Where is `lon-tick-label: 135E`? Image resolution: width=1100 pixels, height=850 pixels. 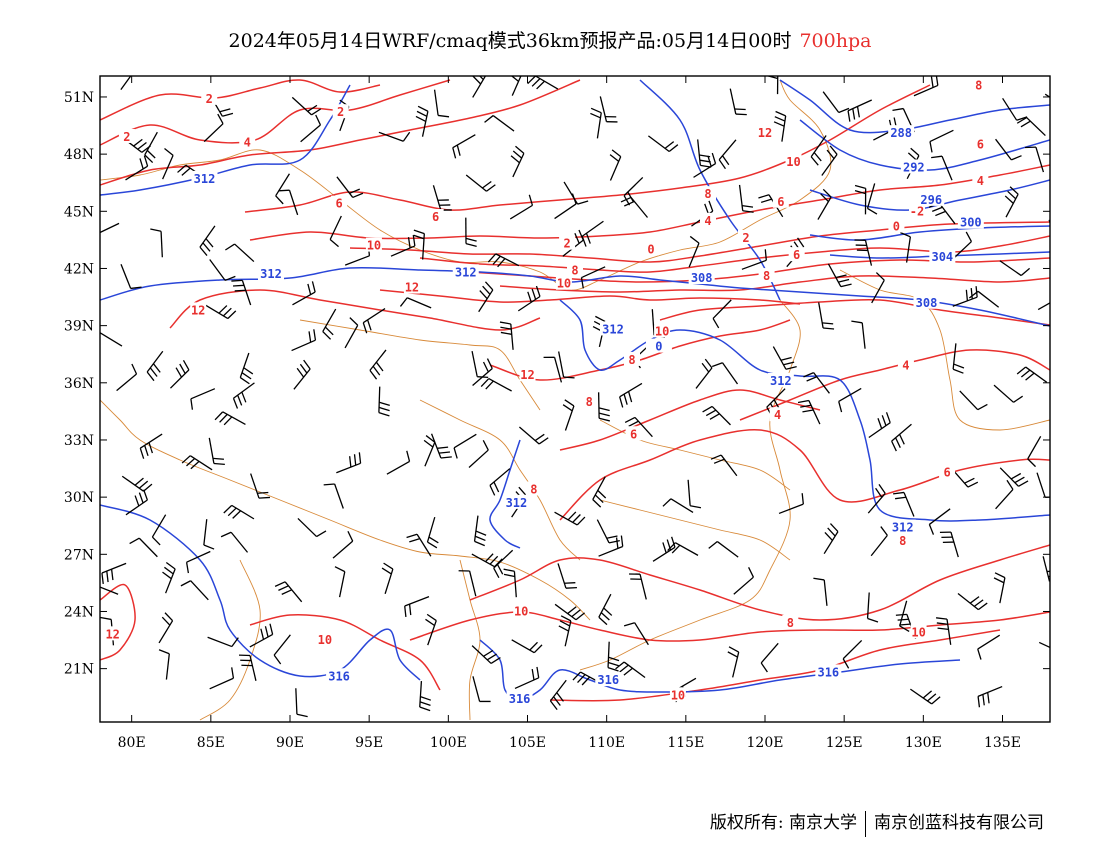 lon-tick-label: 135E is located at coordinates (1002, 743).